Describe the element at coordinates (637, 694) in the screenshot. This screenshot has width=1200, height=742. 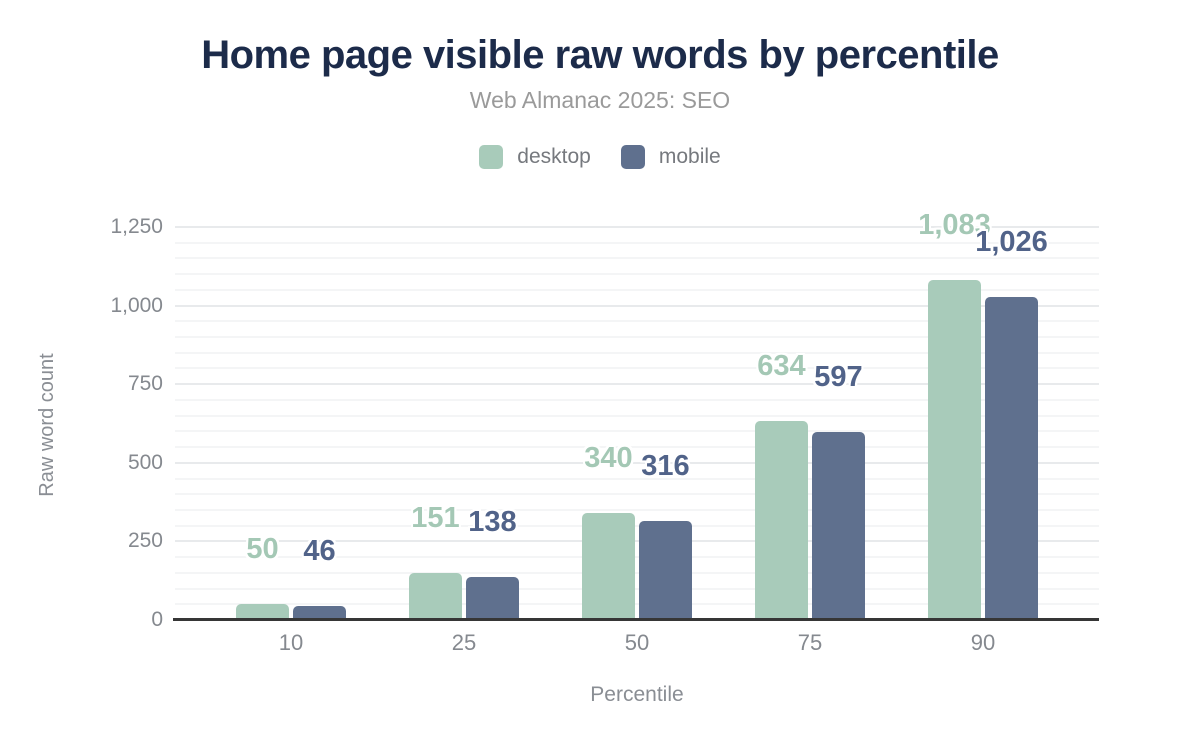
I see `x-axis-title: Percentile` at that location.